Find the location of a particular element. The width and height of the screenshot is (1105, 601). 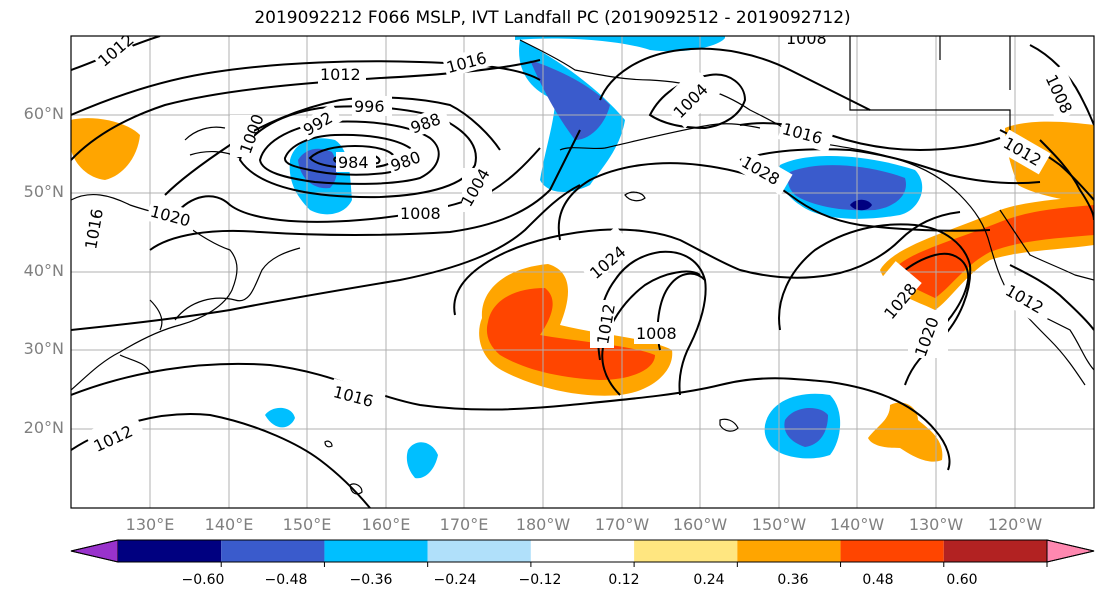

lat-label: 50°N is located at coordinates (43, 191).